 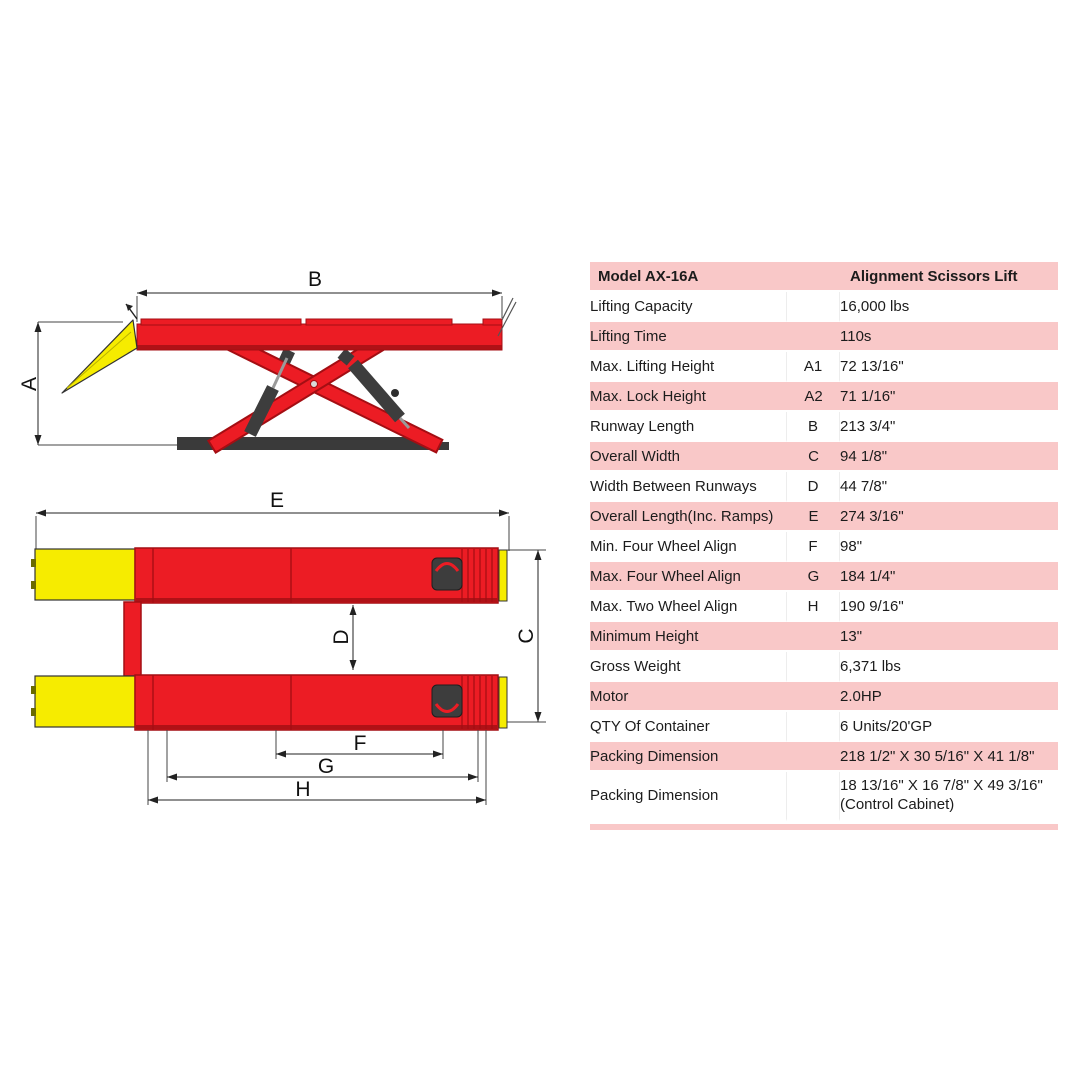 What do you see at coordinates (688, 517) in the screenshot?
I see `spec-label: Overall Length(Inc. Ramps)` at bounding box center [688, 517].